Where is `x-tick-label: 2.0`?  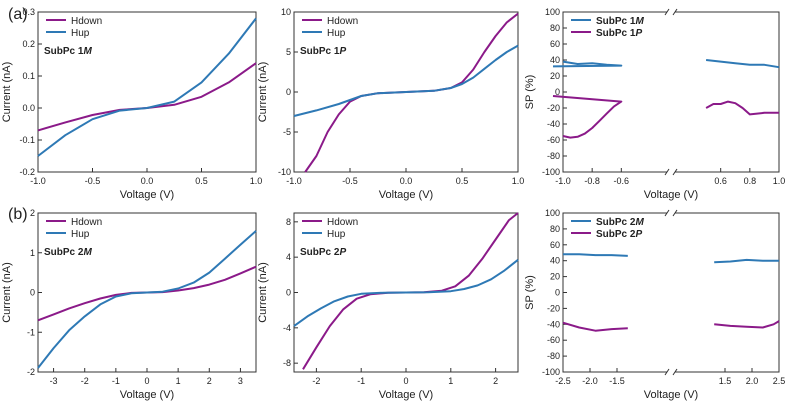
x-tick-label: 2.0 is located at coordinates (752, 381).